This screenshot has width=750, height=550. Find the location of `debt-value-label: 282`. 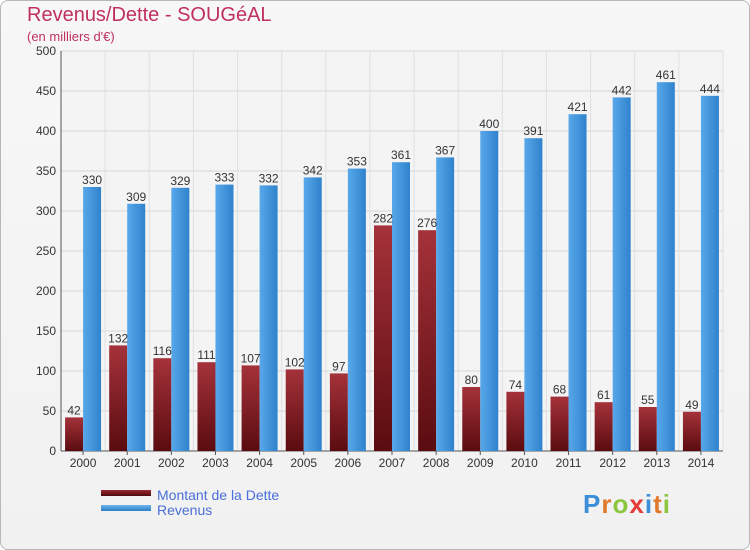

debt-value-label: 282 is located at coordinates (383, 218).